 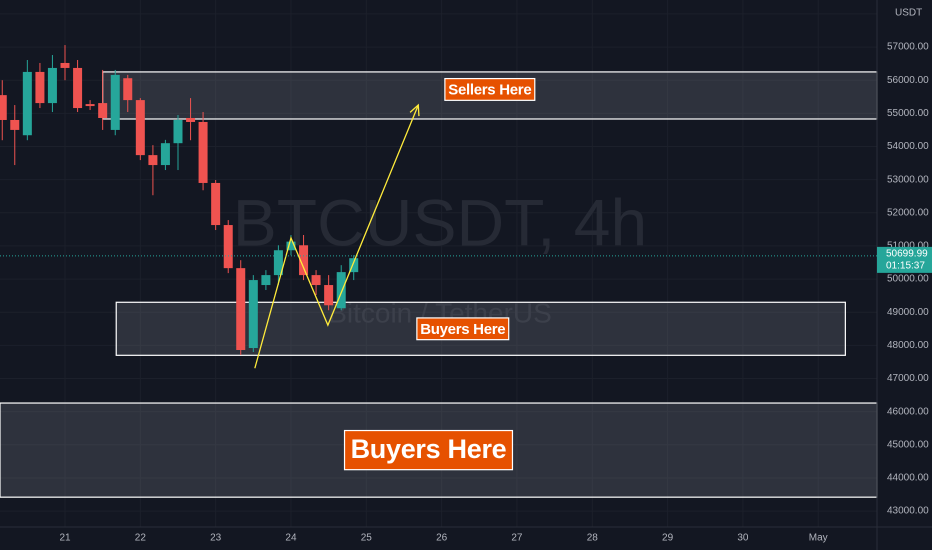 I want to click on y-tick-label: 44000.00, so click(x=908, y=478).